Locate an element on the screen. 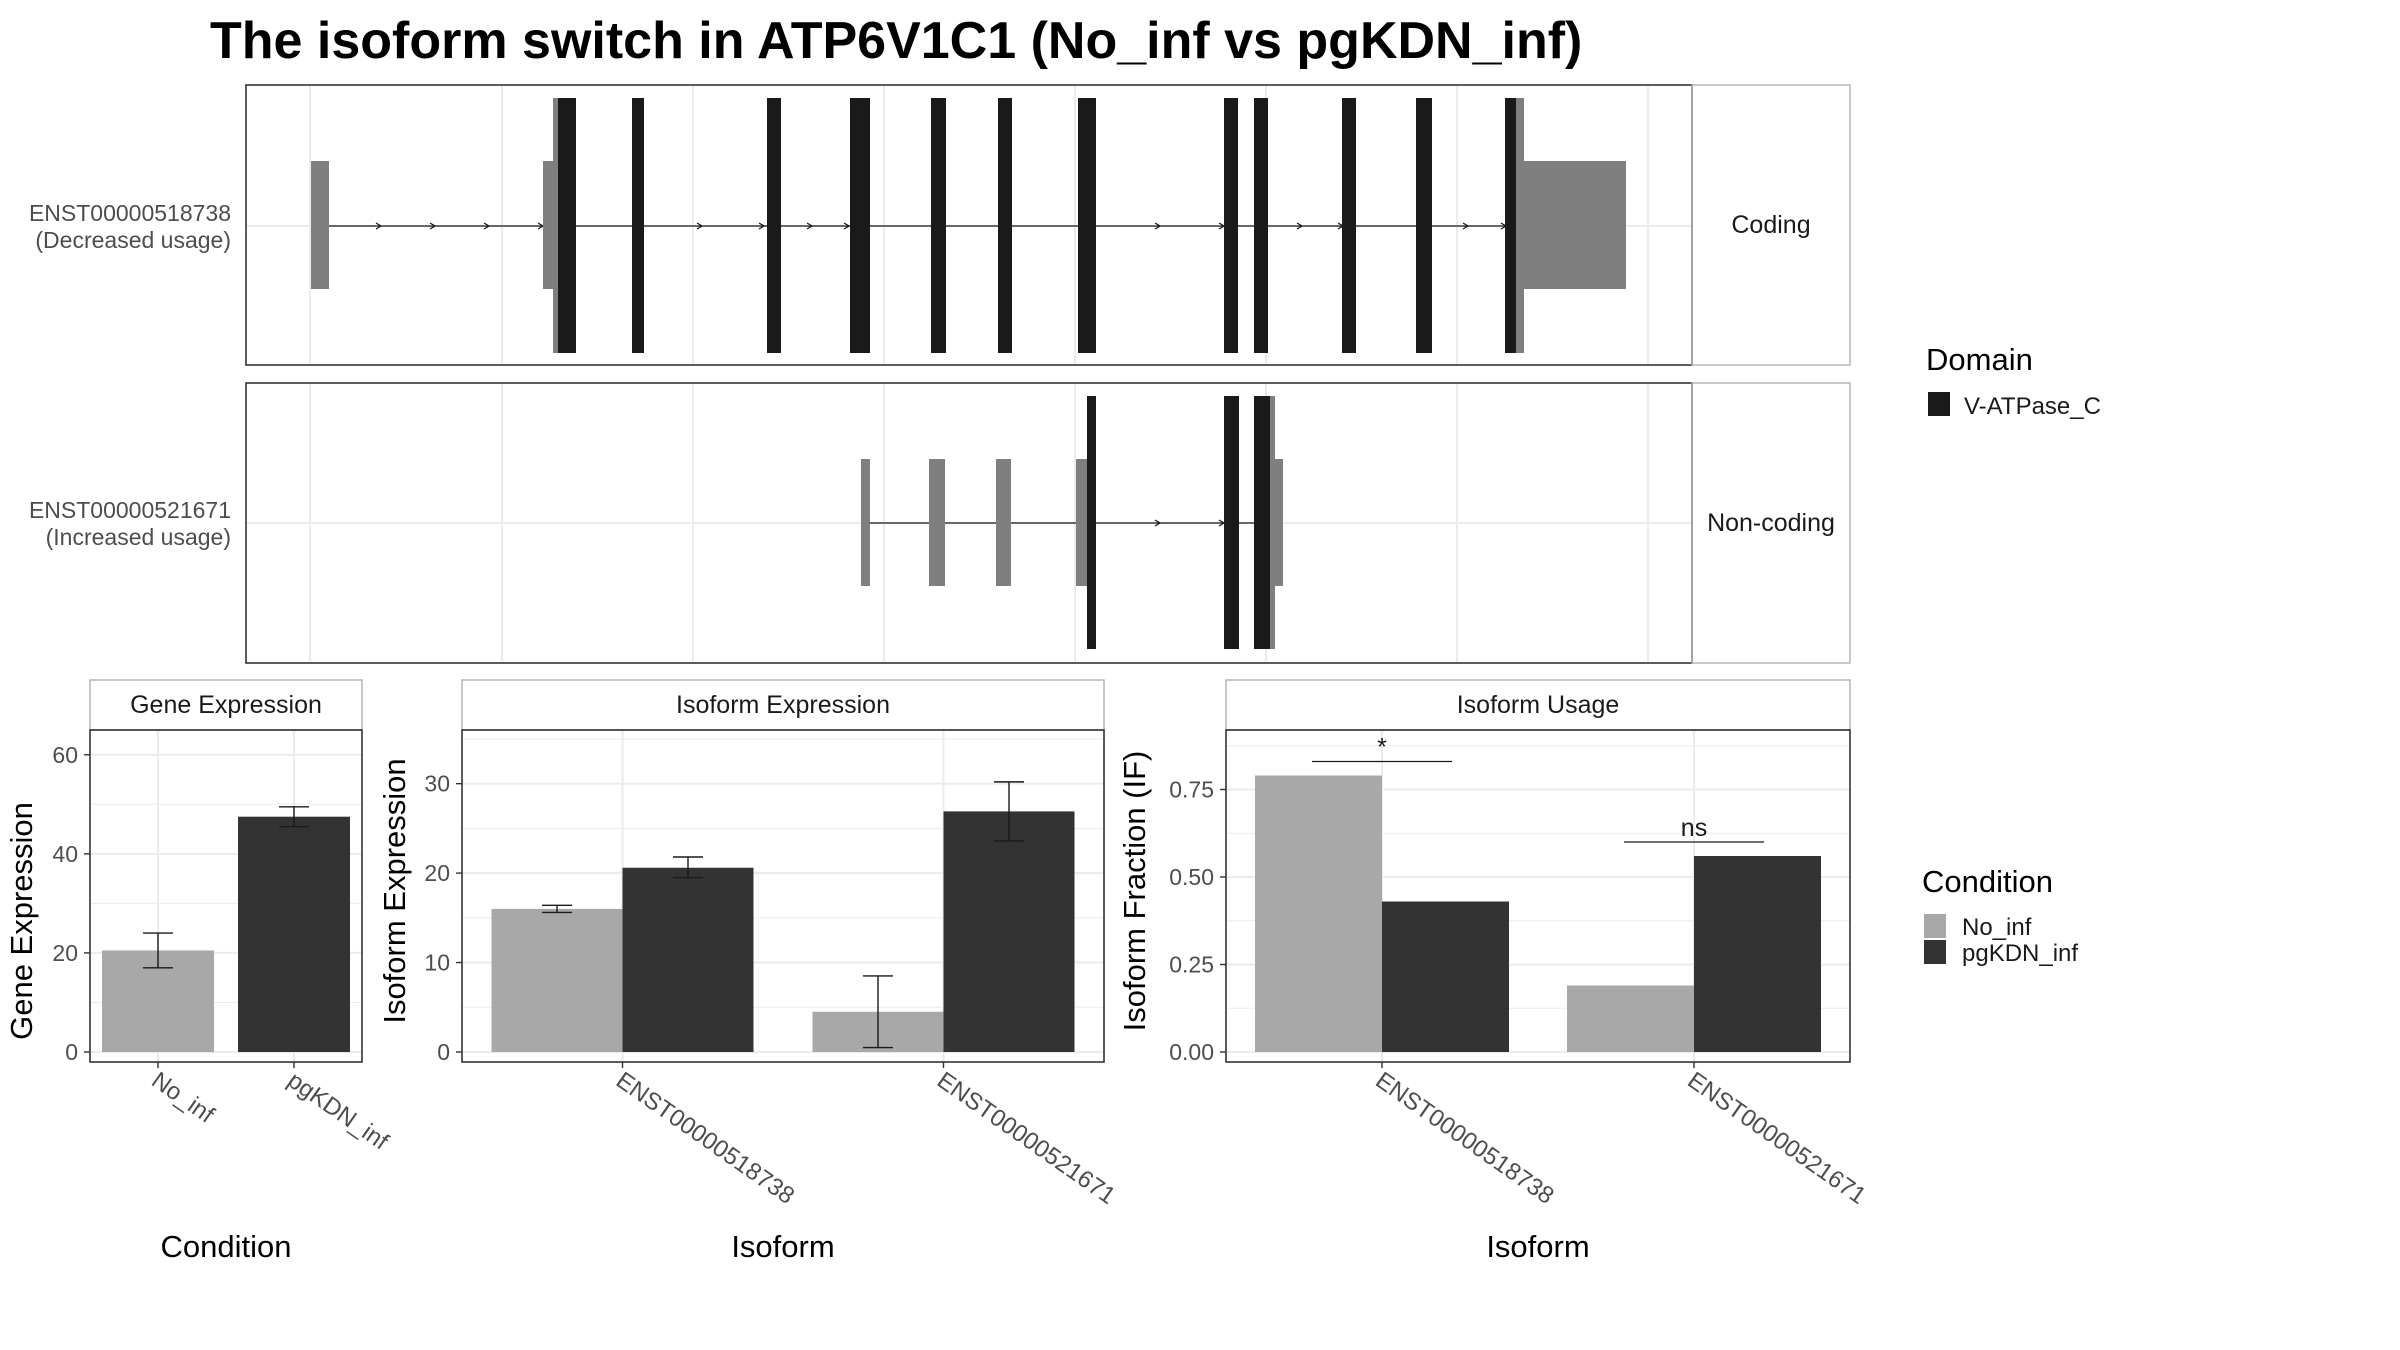  transcript-2-usage: (Increased usage) is located at coordinates (138, 537).